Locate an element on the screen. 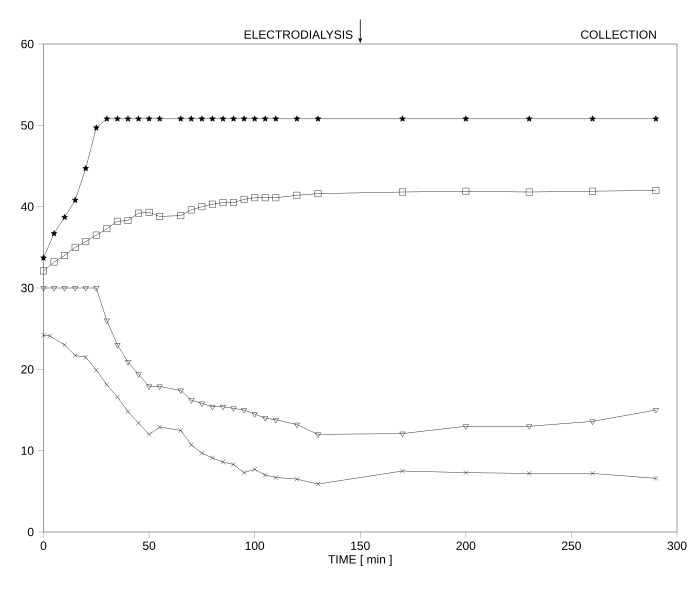  y-tick-label: 0 is located at coordinates (31, 532).